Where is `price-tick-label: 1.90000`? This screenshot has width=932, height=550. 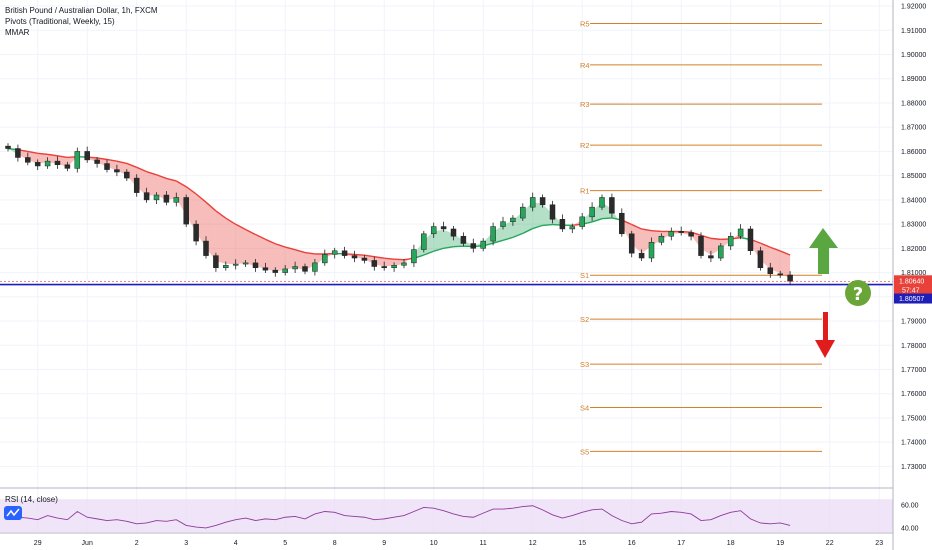
price-tick-label: 1.90000 is located at coordinates (913, 55).